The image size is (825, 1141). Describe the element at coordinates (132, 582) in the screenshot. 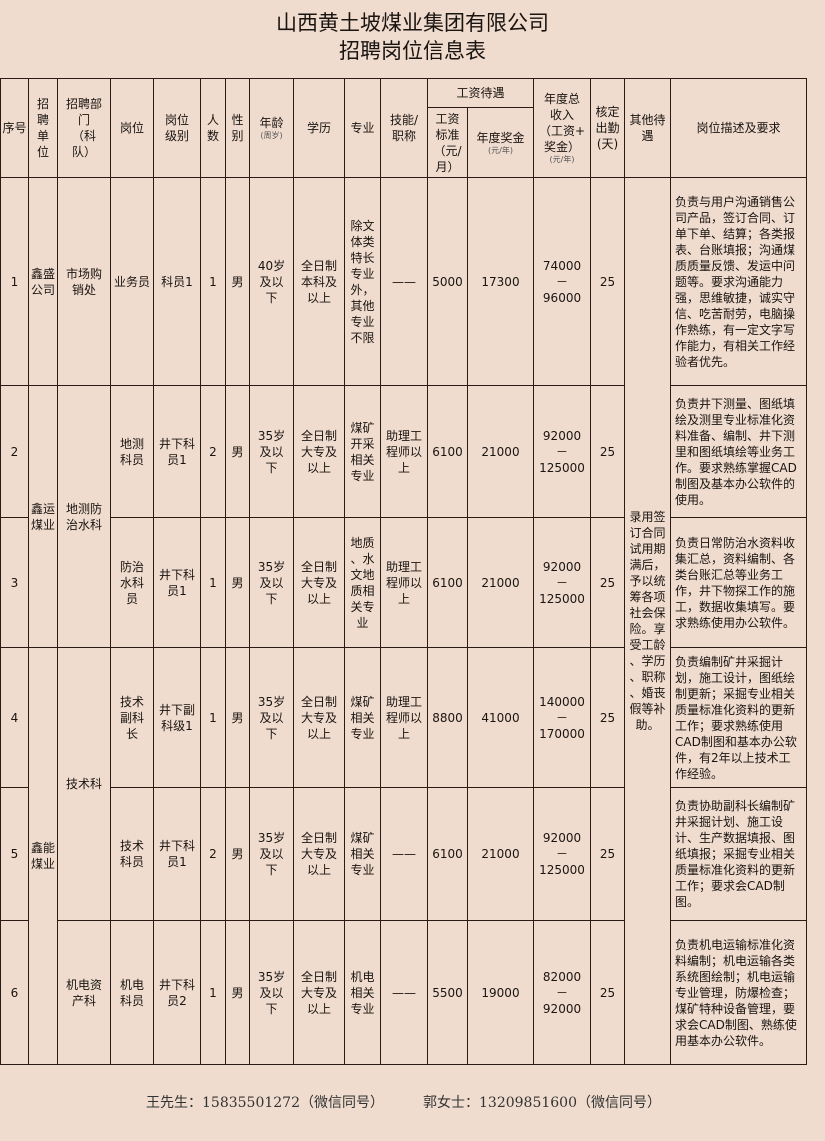

I see `cell-post: 防治 水科 员` at that location.